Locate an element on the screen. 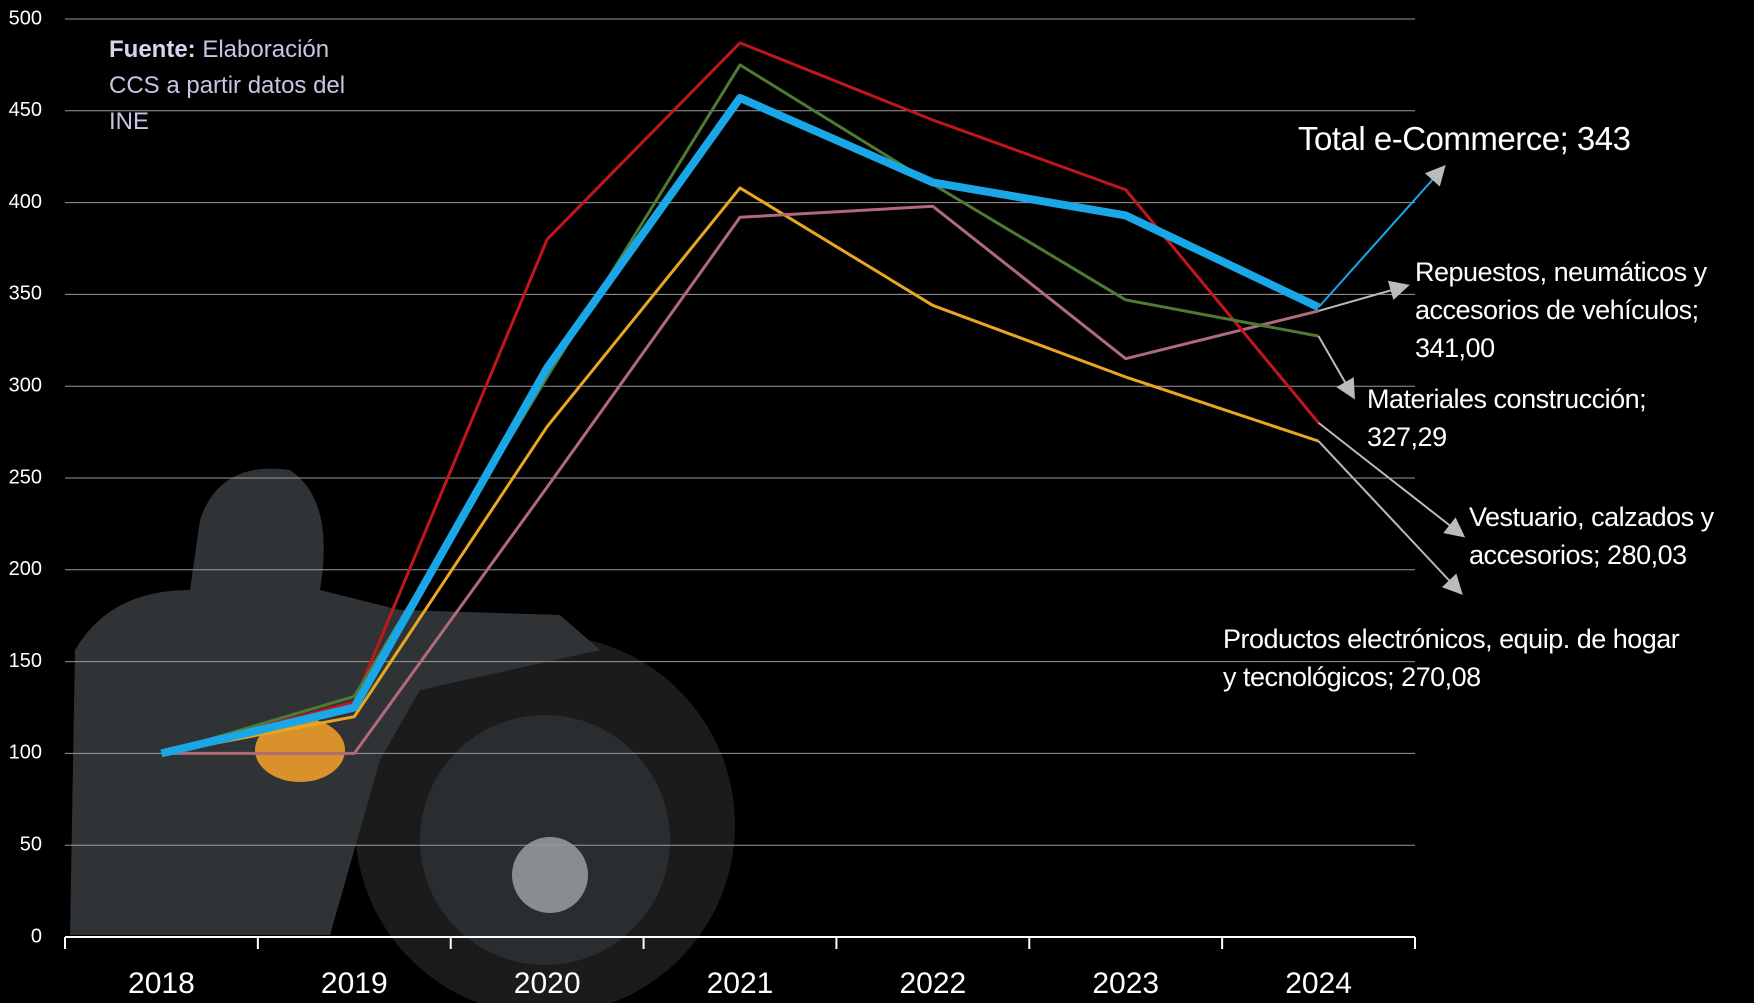  series-label: Total e-Commerce; 343 is located at coordinates (1464, 138).